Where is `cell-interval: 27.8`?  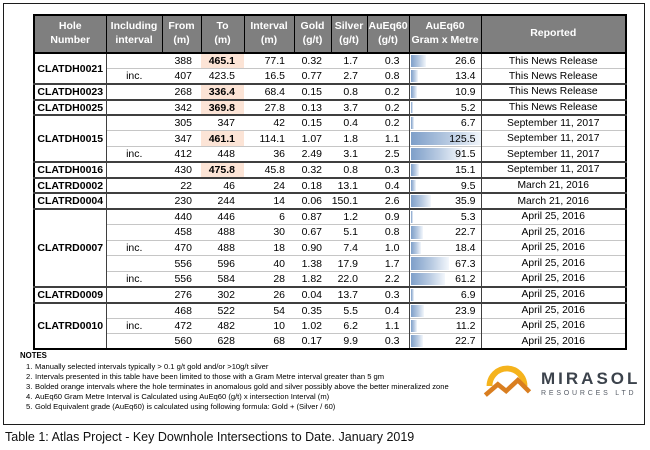
cell-interval: 27.8 is located at coordinates (269, 107).